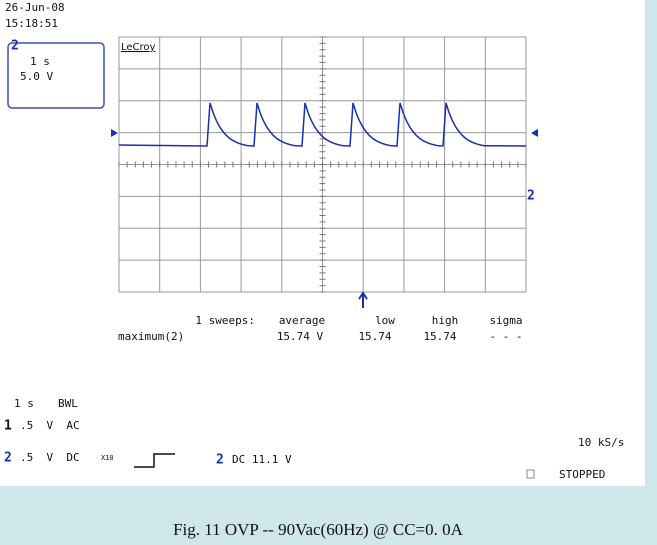  Describe the element at coordinates (151, 336) in the screenshot. I see `row-label: maximum(2)` at that location.